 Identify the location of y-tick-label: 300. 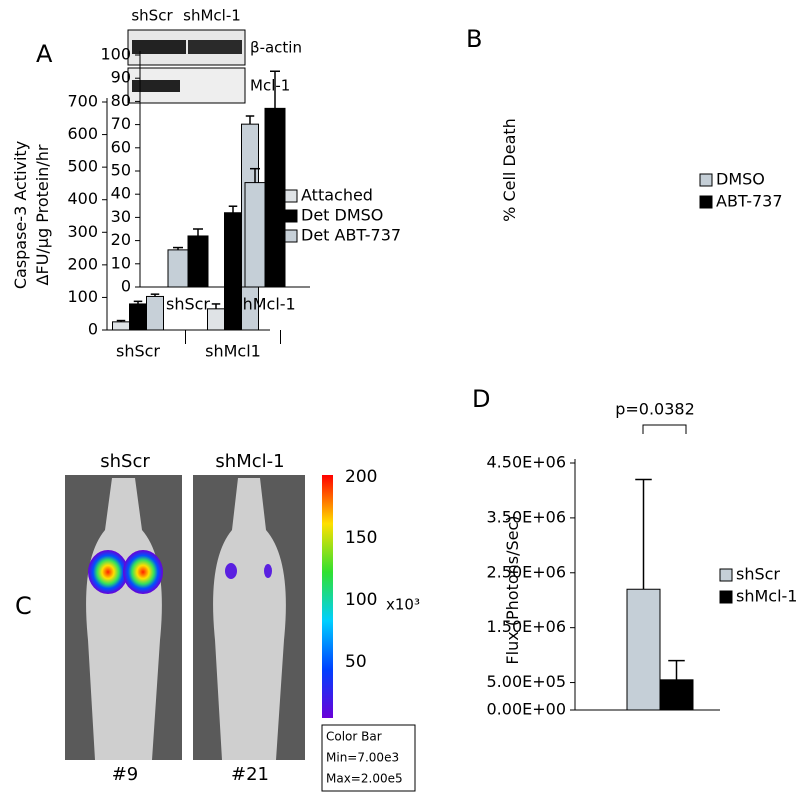
(82, 231).